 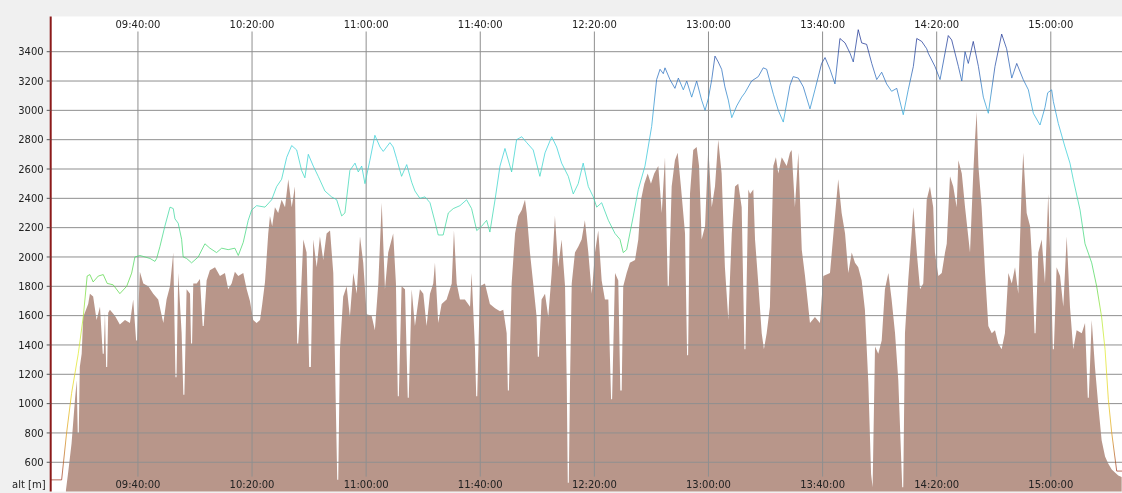 What do you see at coordinates (31, 198) in the screenshot?
I see `y-tick-label: 2400` at bounding box center [31, 198].